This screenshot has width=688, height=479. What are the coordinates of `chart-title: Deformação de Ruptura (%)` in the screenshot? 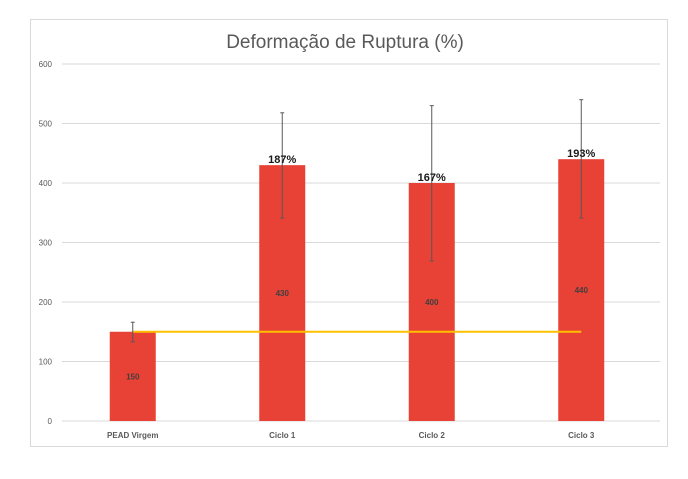 It's located at (345, 42).